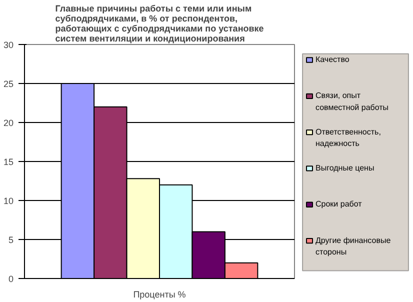 The height and width of the screenshot is (302, 413). Describe the element at coordinates (352, 101) in the screenshot. I see `legend-label: Связи, опыт совместной работы` at that location.